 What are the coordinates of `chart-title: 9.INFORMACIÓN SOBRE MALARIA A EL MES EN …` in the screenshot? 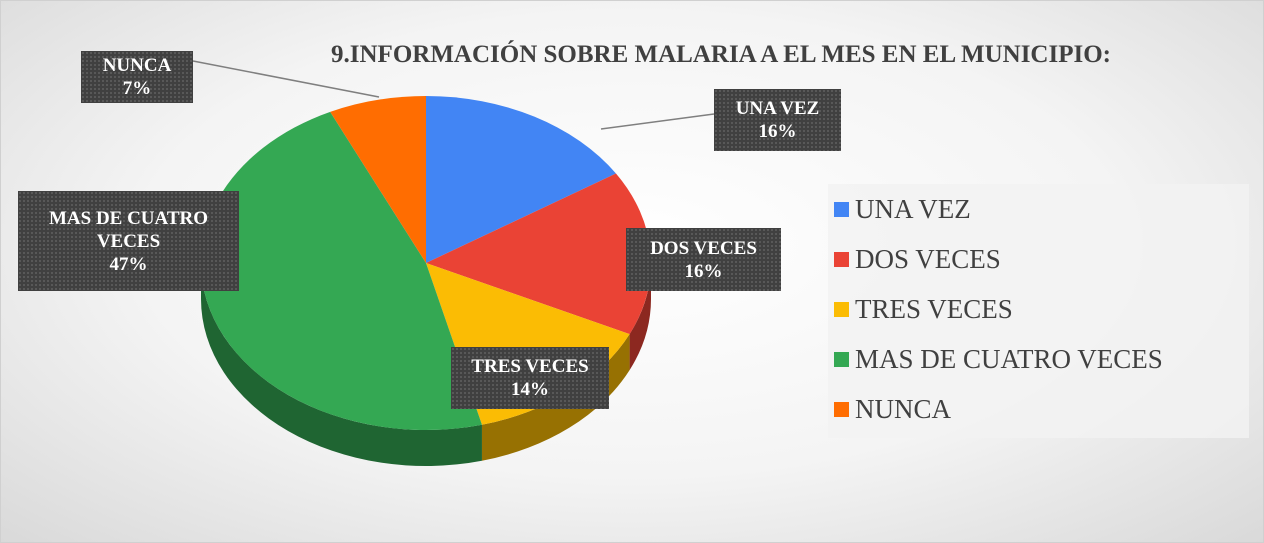 It's located at (721, 54).